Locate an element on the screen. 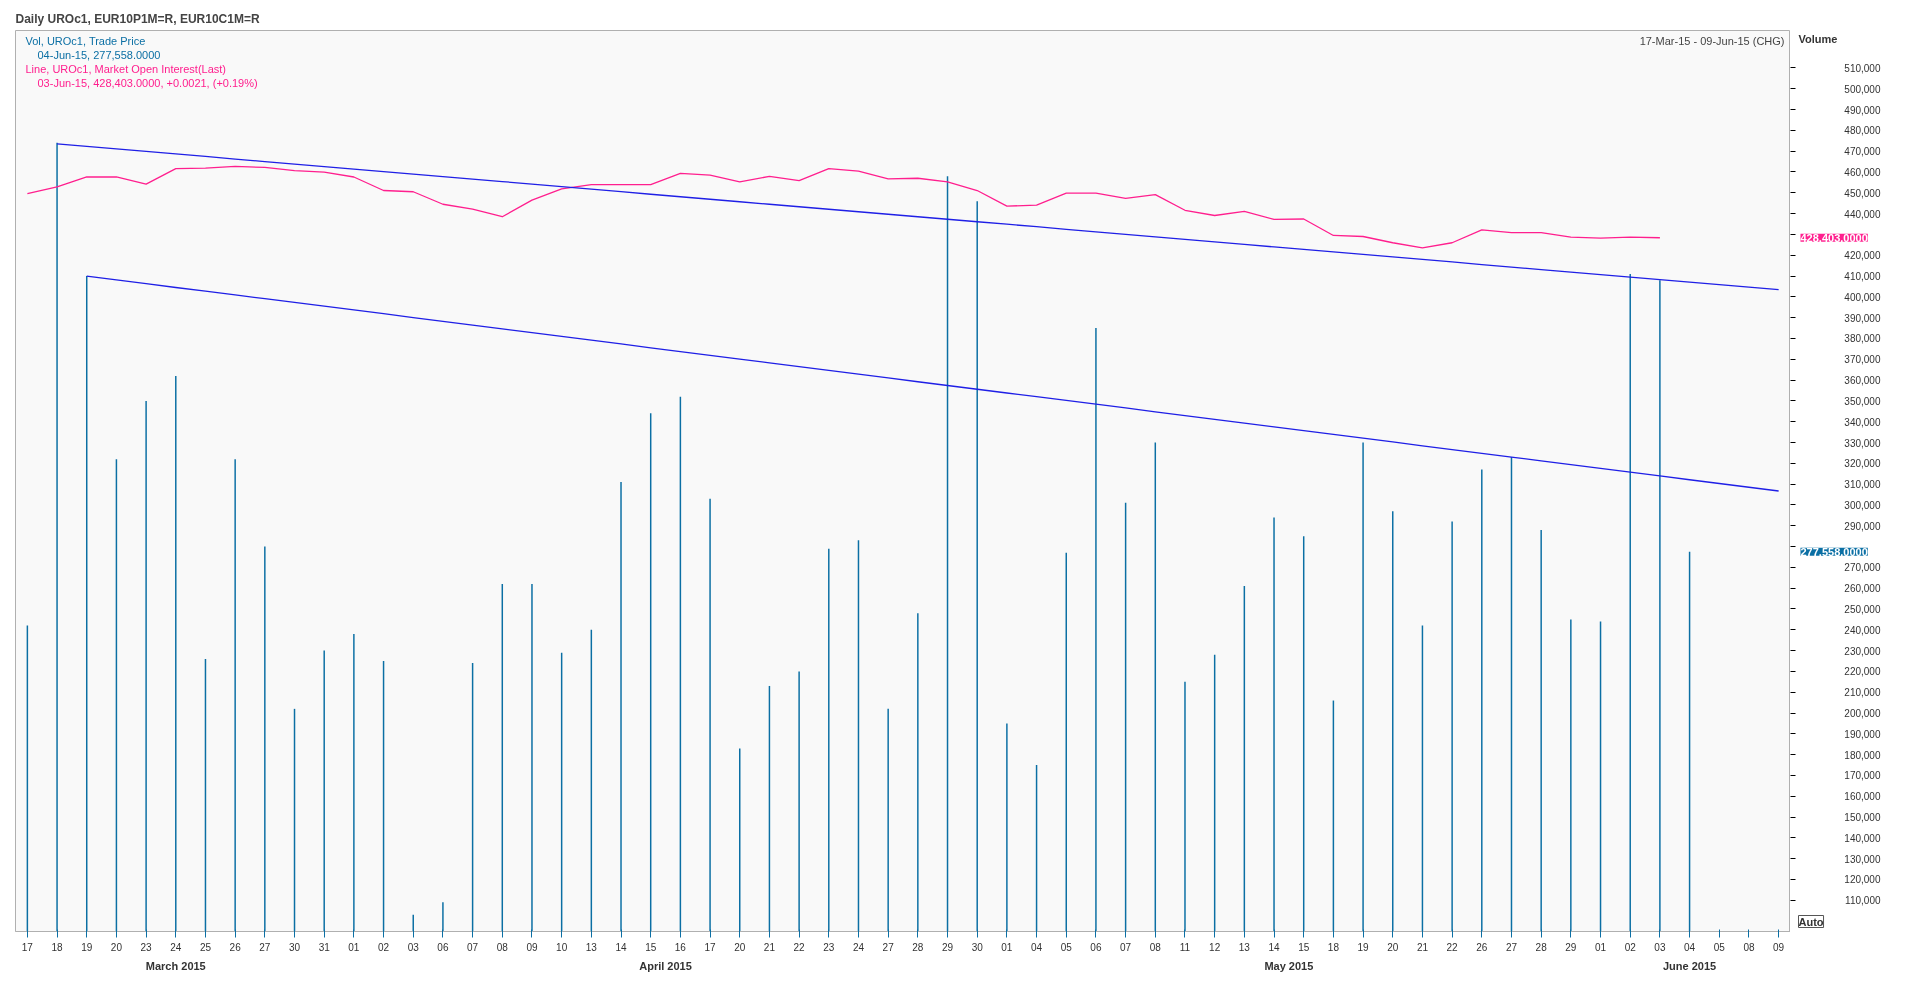 The height and width of the screenshot is (997, 1906). text: March 2015 is located at coordinates (175, 965).